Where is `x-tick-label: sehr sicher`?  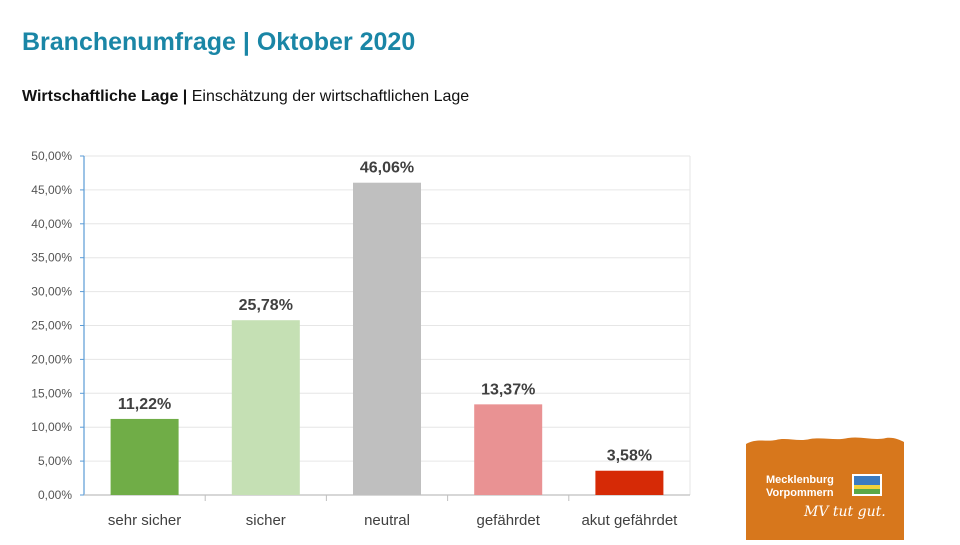 x-tick-label: sehr sicher is located at coordinates (144, 520).